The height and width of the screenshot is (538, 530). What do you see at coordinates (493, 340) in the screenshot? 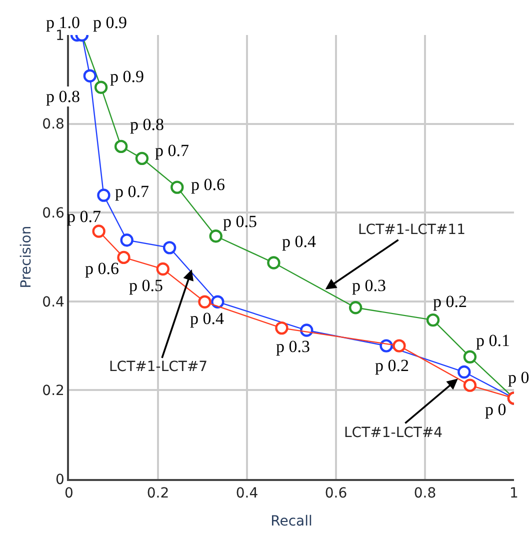
I see `annotation: p 0.1` at bounding box center [493, 340].